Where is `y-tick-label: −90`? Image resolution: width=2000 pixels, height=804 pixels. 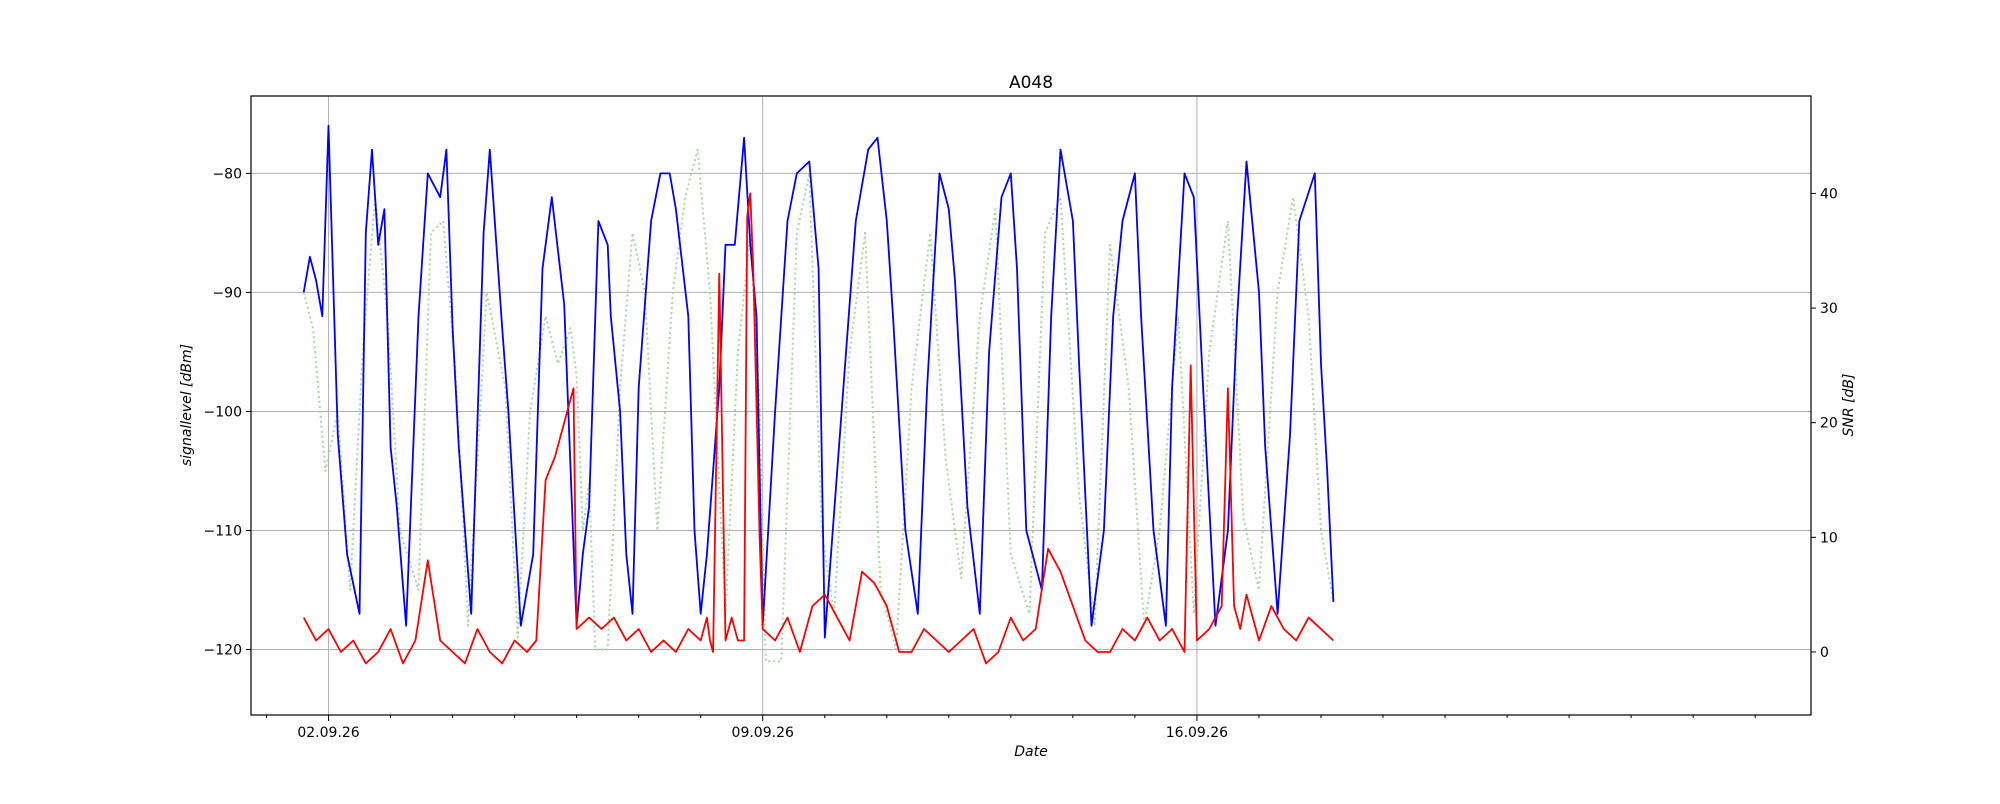
y-tick-label: −90 is located at coordinates (227, 293).